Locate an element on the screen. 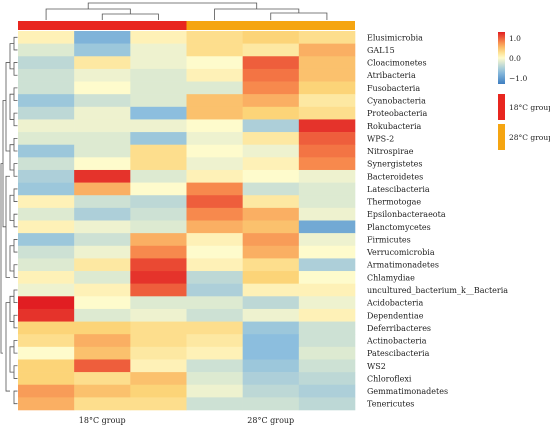 Image resolution: width=550 pixels, height=429 pixels. row-label: GAL15 is located at coordinates (381, 50).